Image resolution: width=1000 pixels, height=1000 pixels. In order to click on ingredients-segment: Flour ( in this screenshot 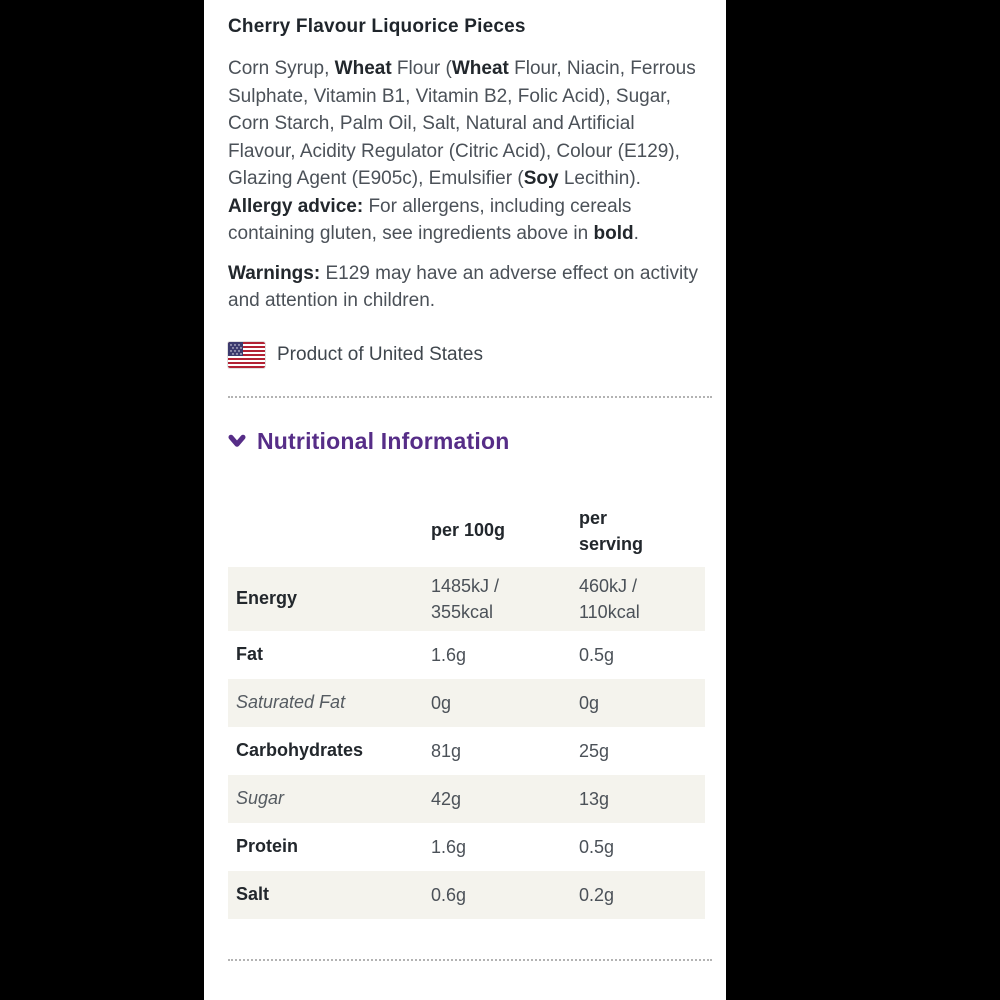, I will do `click(421, 68)`.